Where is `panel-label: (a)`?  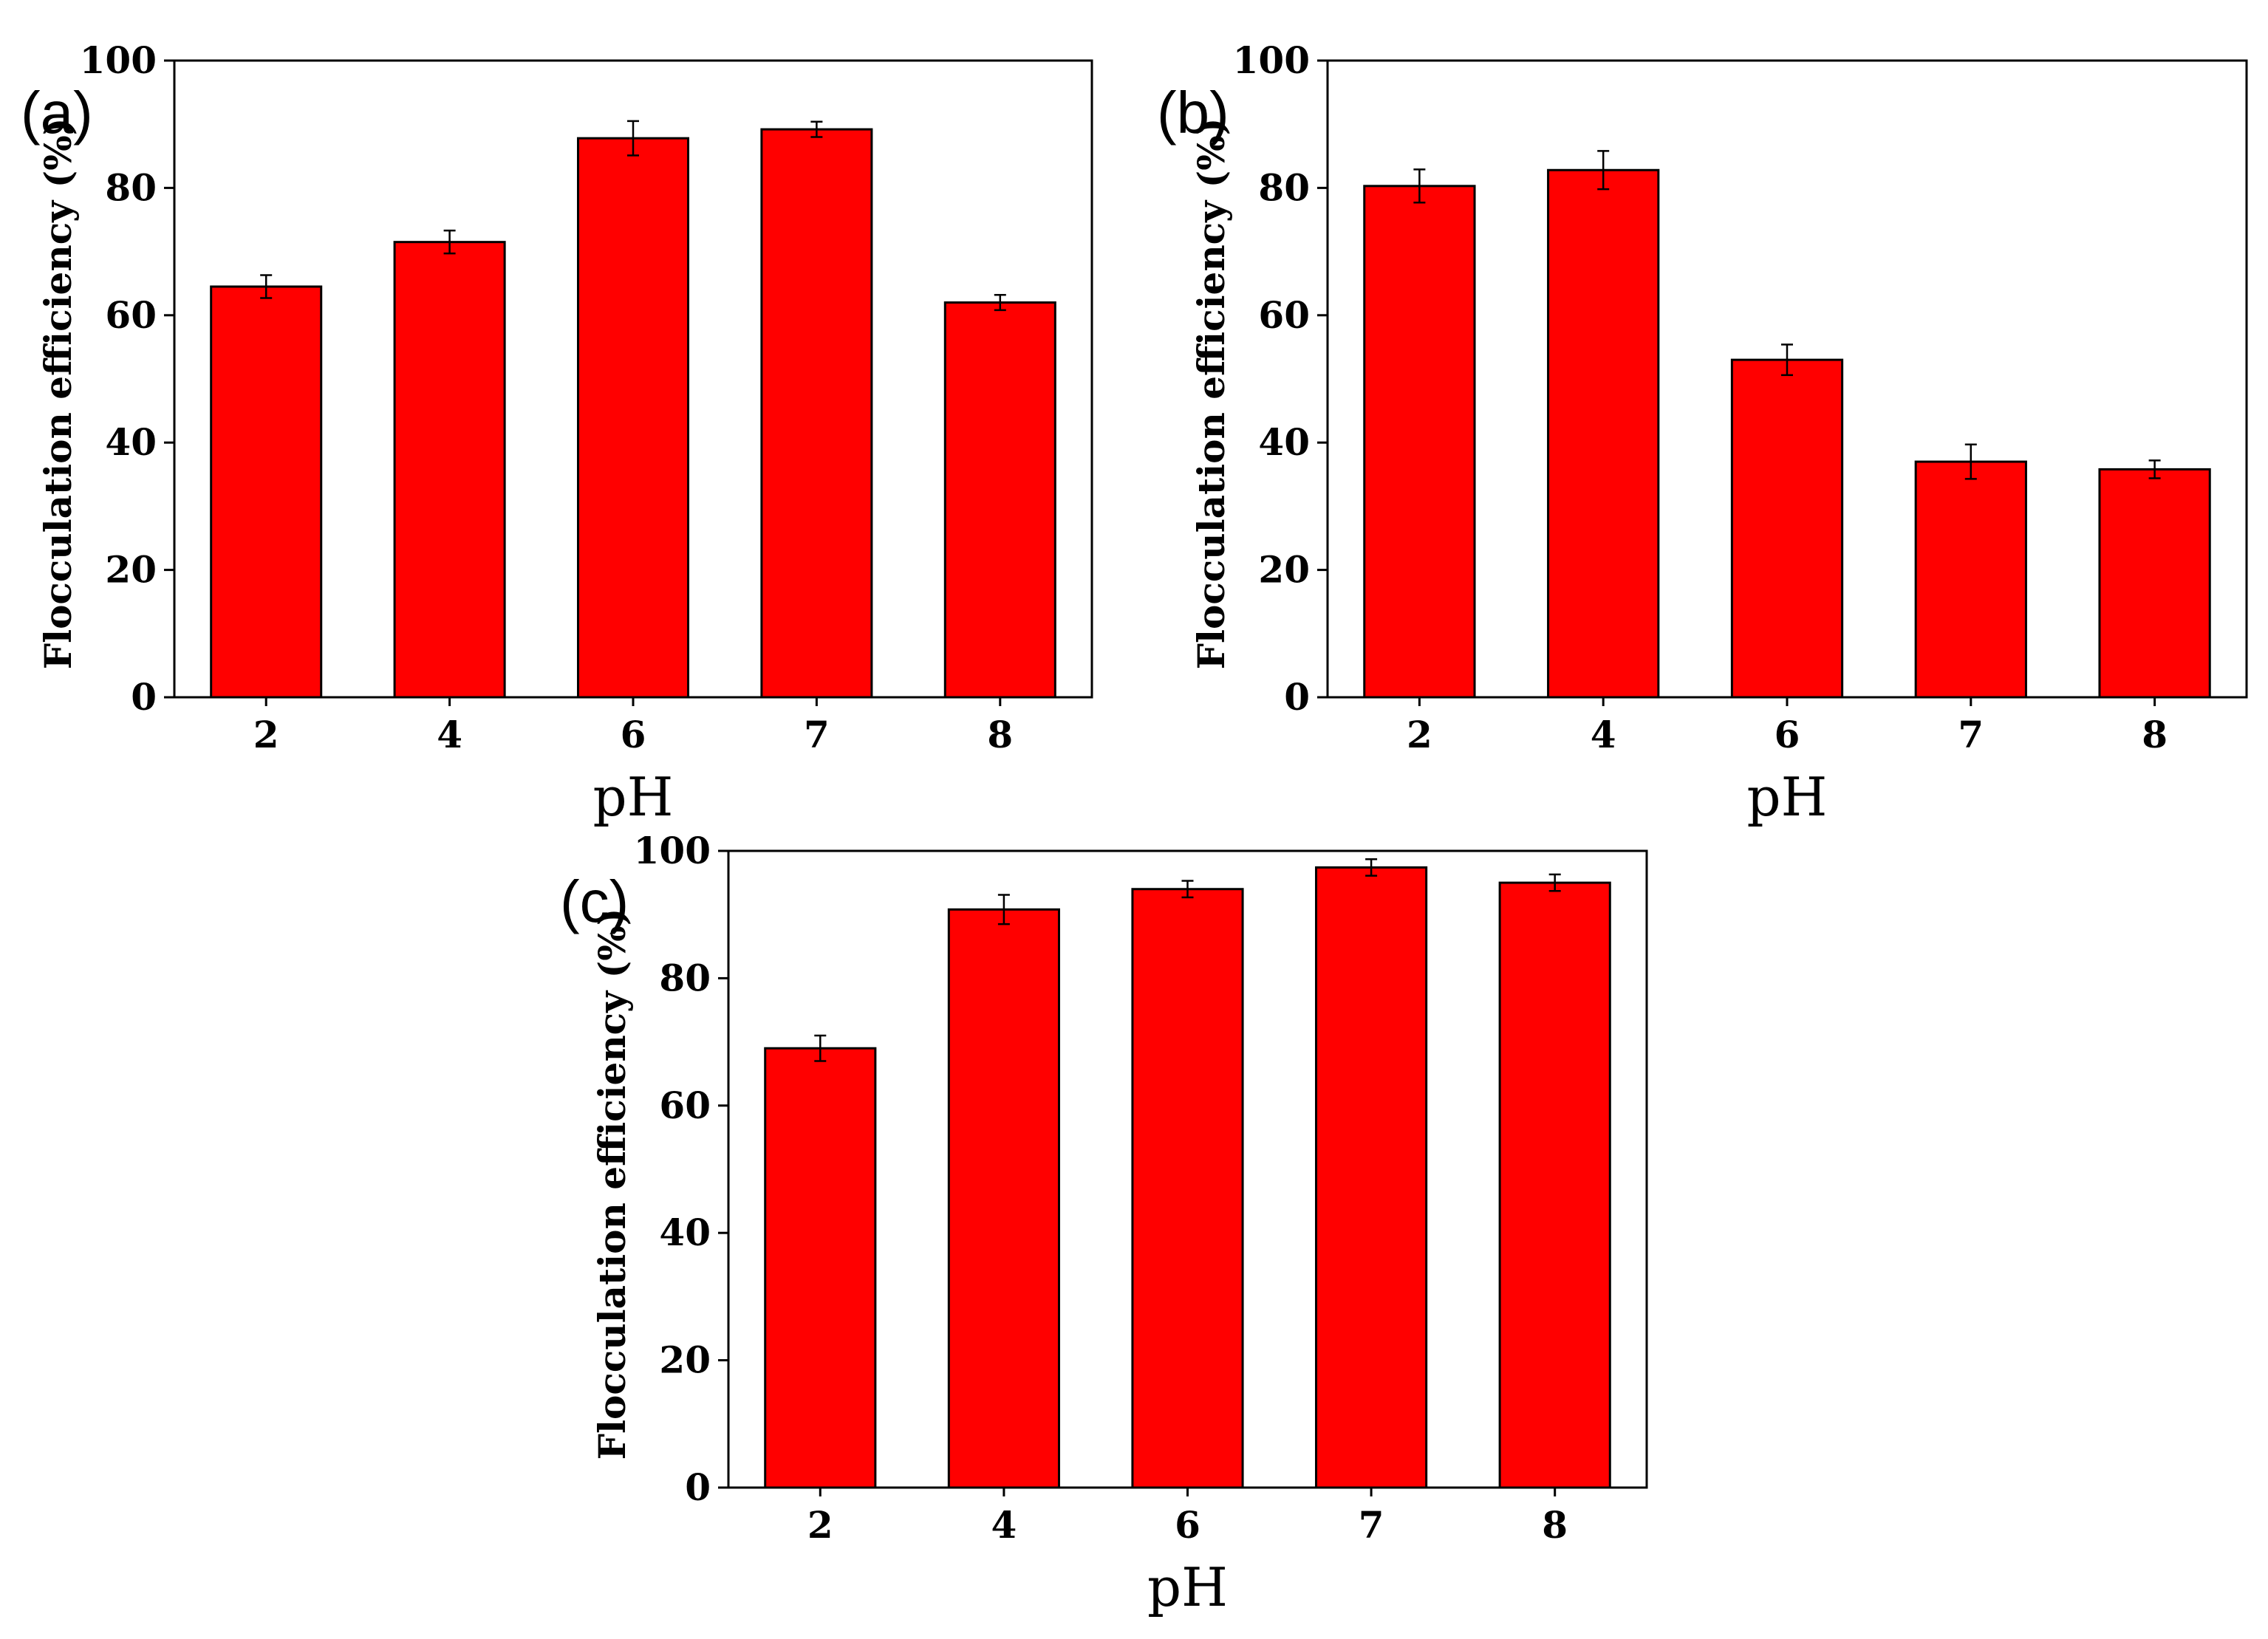 panel-label: (a) is located at coordinates (57, 113).